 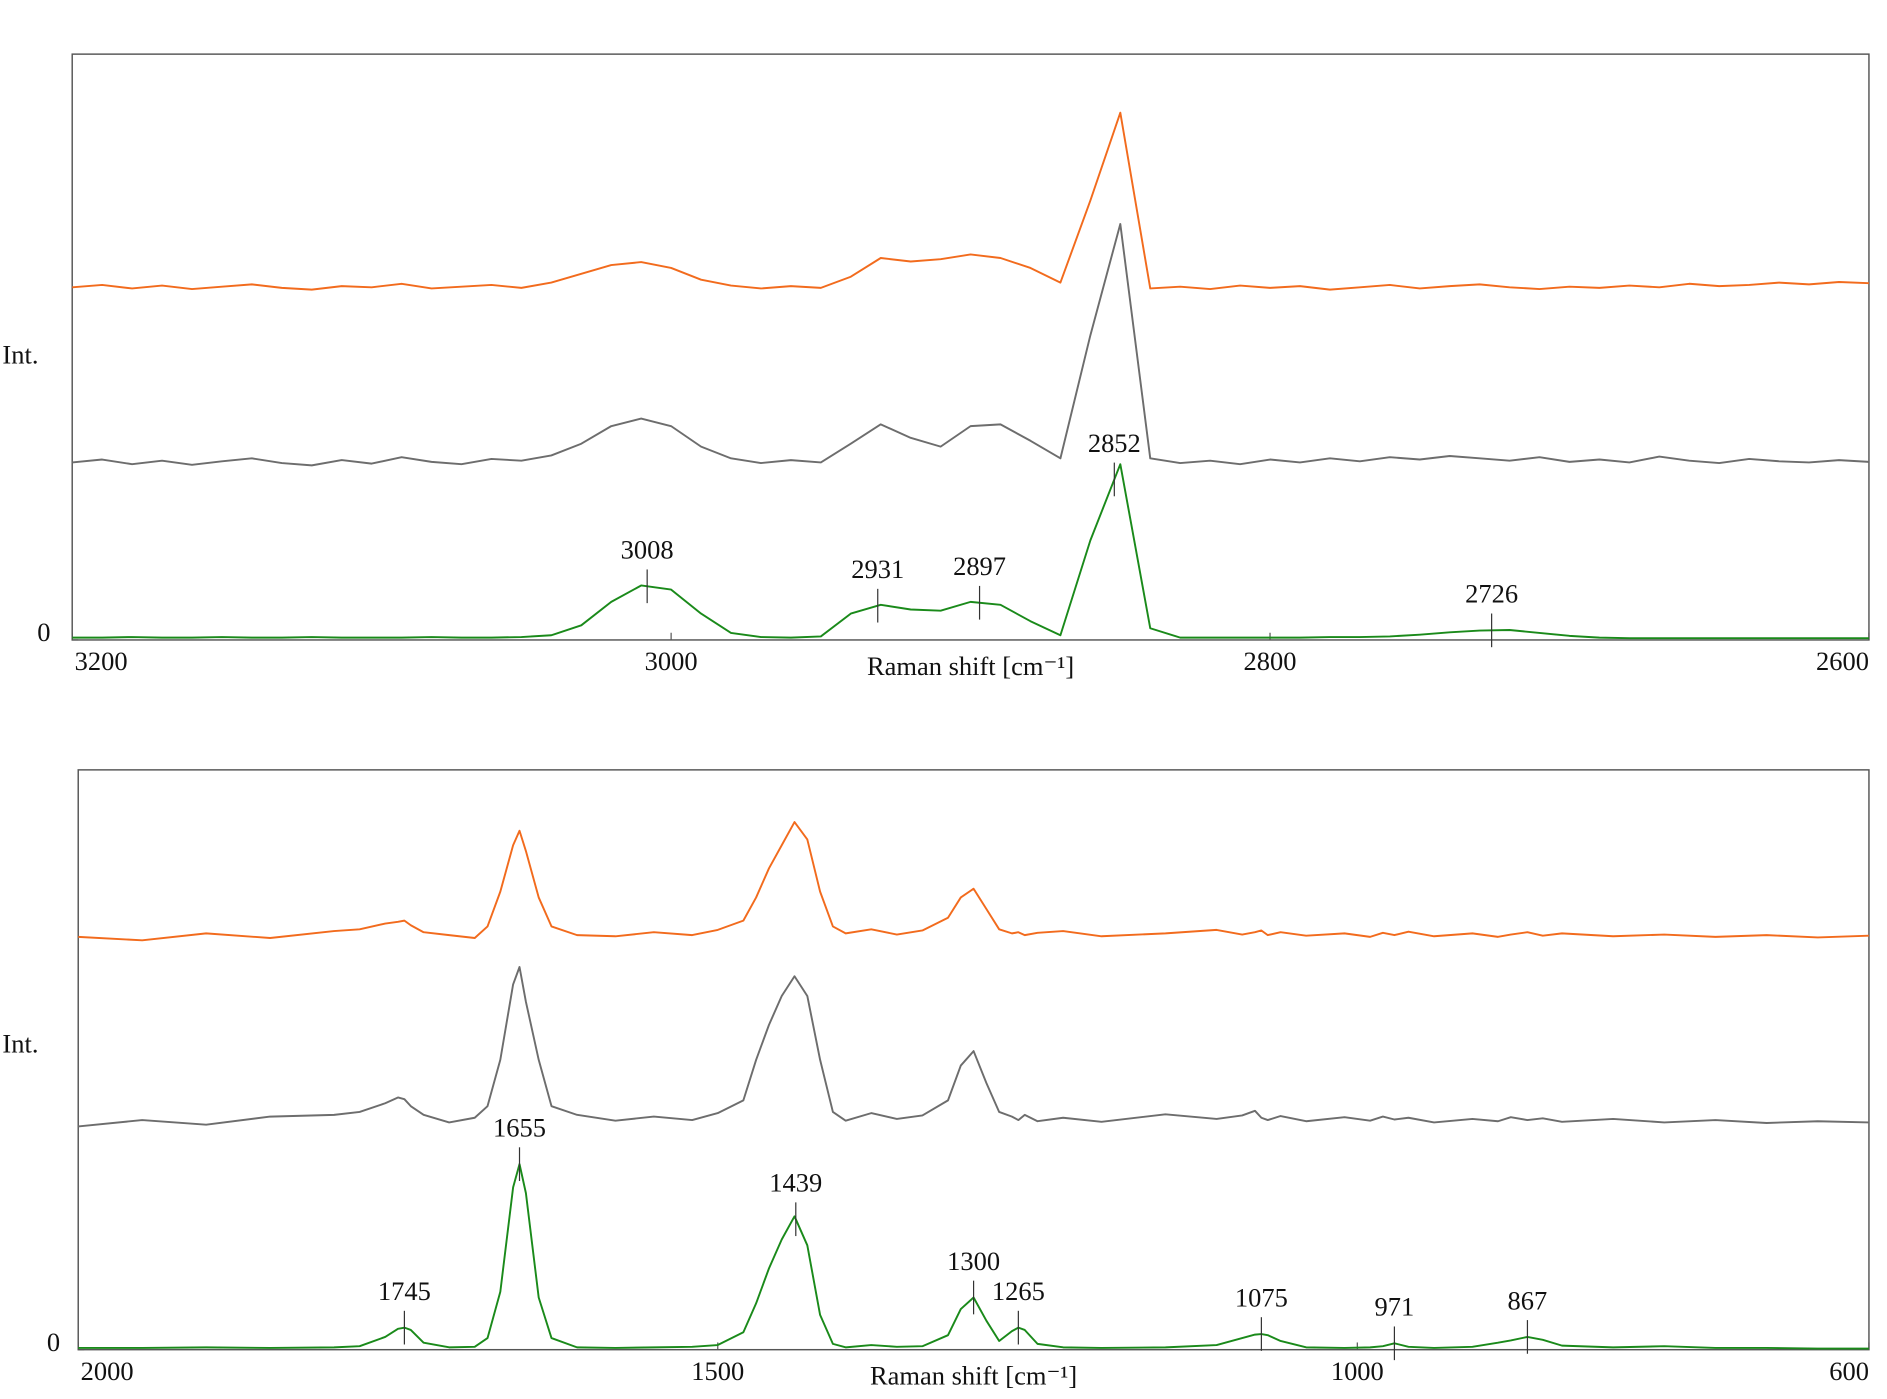 I want to click on peak-label: 2852, so click(x=1114, y=443).